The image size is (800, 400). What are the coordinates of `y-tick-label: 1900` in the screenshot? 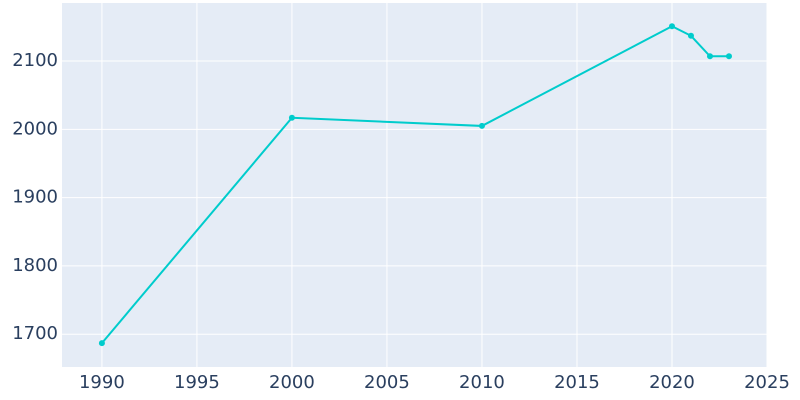 It's located at (35, 197).